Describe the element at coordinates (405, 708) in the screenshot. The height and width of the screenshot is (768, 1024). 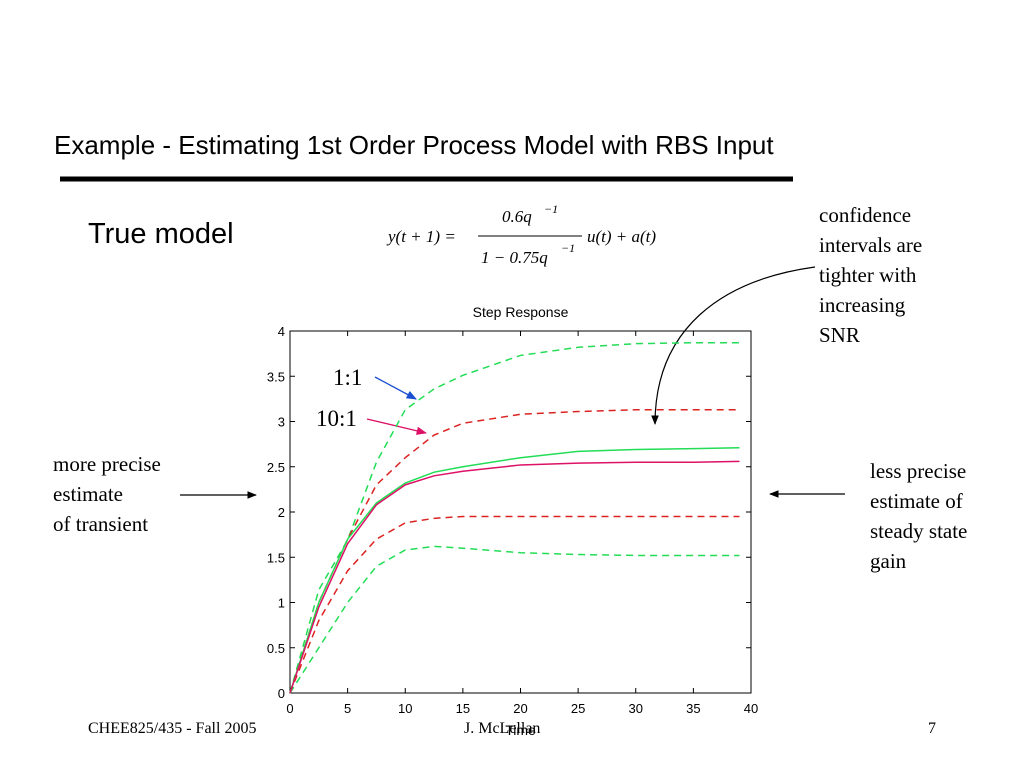
I see `x-tick-label: 10` at that location.